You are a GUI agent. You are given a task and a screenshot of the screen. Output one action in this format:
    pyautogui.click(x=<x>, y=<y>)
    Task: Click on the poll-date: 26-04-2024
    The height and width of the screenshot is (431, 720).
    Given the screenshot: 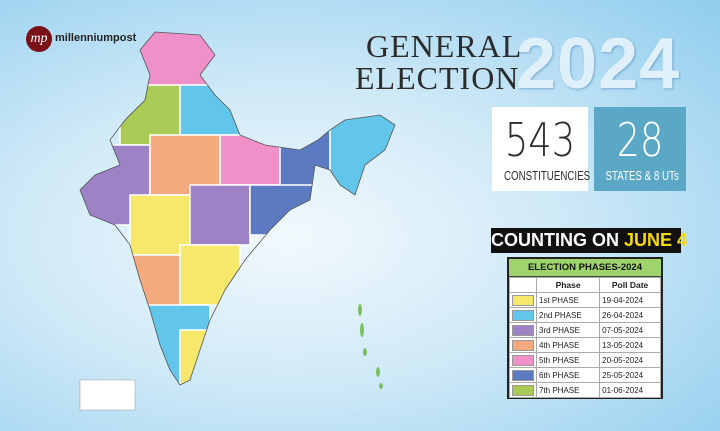 What is the action you would take?
    pyautogui.click(x=630, y=315)
    